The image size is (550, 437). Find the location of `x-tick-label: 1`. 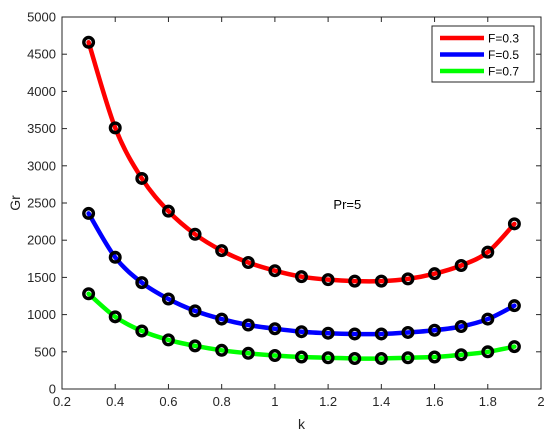

x-tick-label: 1 is located at coordinates (274, 401).